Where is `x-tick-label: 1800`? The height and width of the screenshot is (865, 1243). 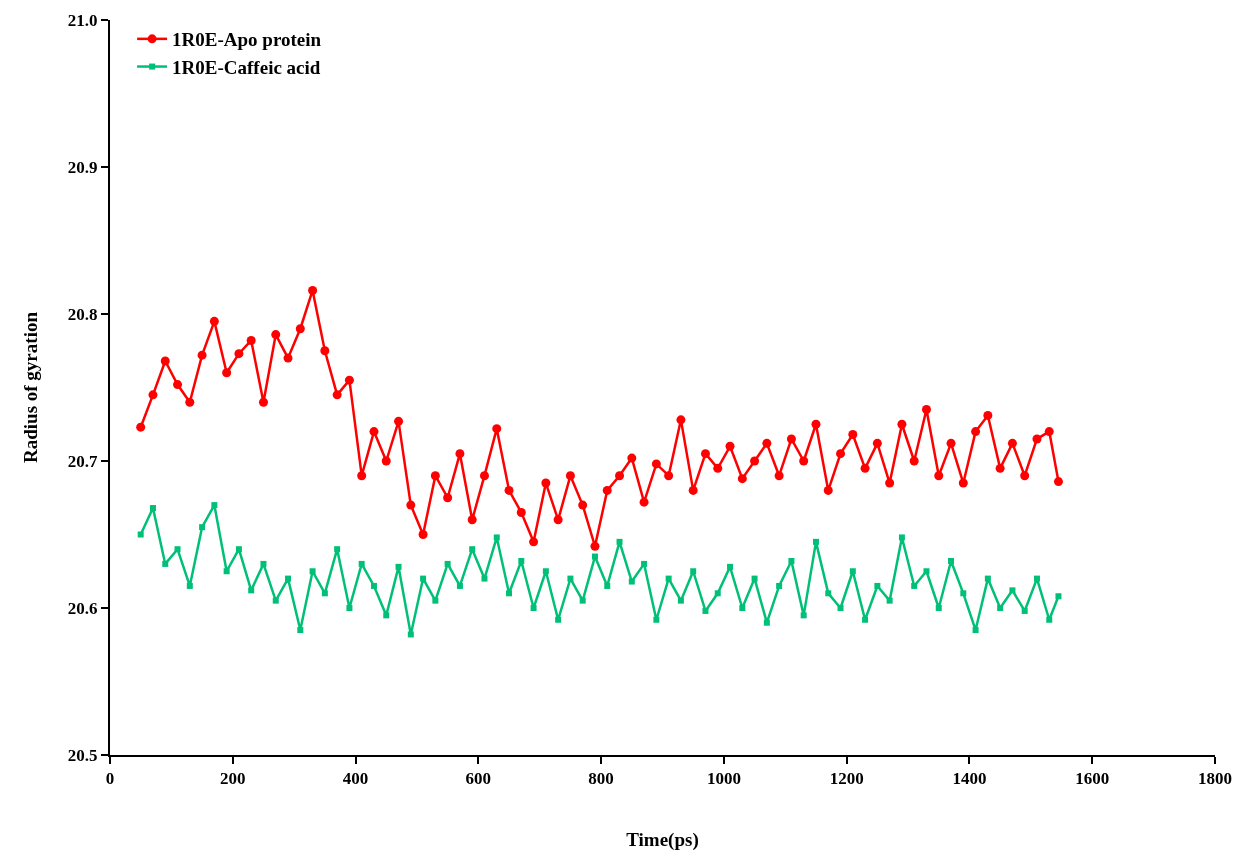
x-tick-label: 1800 is located at coordinates (1215, 779).